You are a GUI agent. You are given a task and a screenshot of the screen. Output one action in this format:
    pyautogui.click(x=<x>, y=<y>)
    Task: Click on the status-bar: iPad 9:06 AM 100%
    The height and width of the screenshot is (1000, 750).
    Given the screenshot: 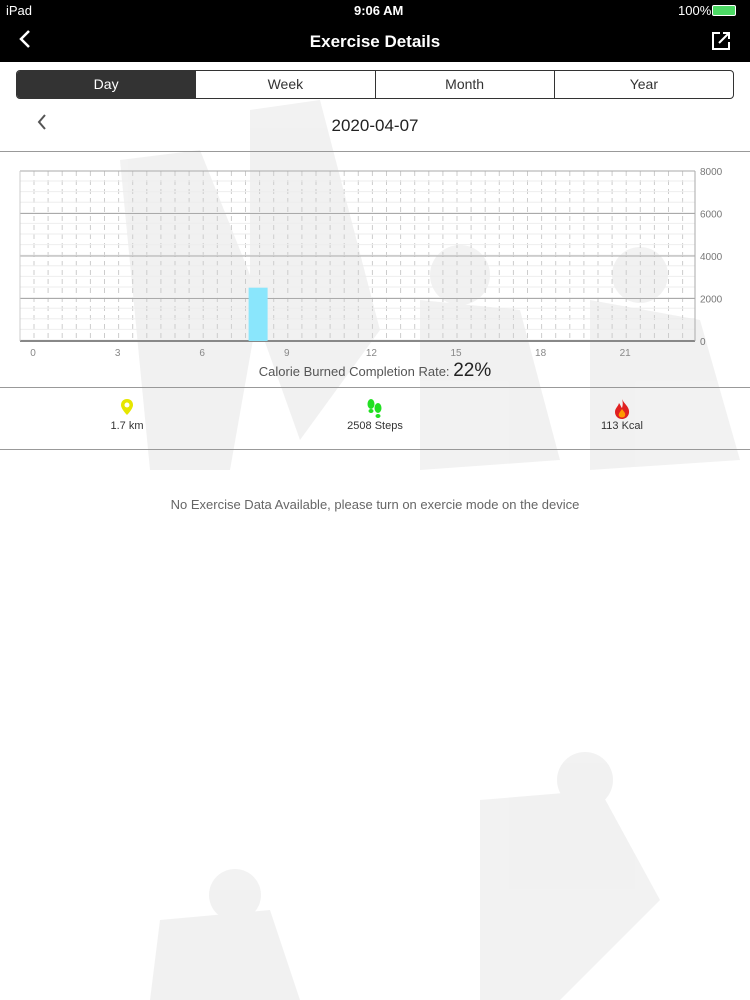 What is the action you would take?
    pyautogui.click(x=375, y=10)
    